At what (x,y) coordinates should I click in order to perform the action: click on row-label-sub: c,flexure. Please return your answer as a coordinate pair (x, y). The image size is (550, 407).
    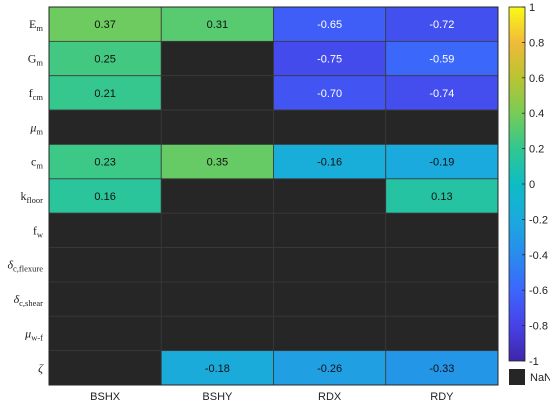
    Looking at the image, I should click on (28, 269).